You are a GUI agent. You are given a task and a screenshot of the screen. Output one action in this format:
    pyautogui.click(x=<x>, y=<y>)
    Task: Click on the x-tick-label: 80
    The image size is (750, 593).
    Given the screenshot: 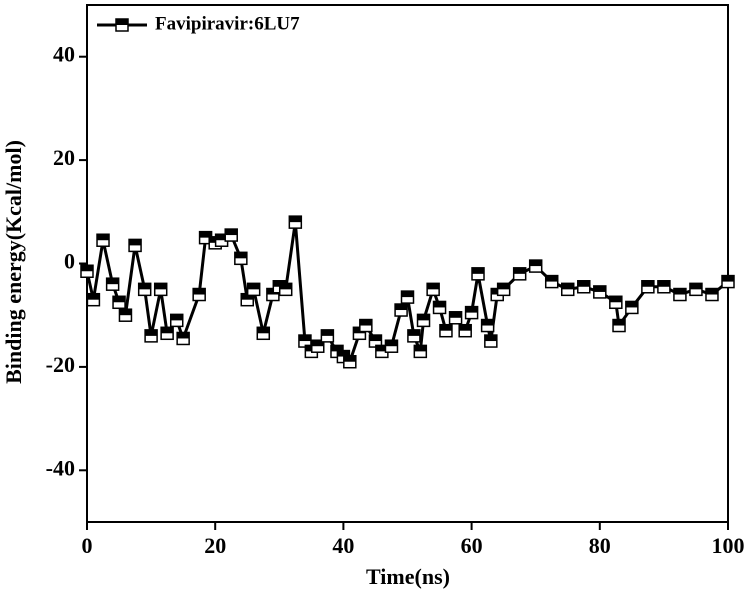 What is the action you would take?
    pyautogui.click(x=600, y=545)
    